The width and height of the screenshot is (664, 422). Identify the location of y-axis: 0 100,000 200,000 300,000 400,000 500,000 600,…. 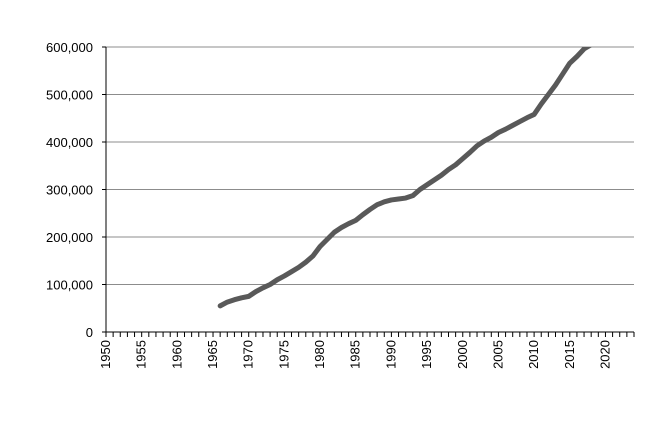
(76, 190).